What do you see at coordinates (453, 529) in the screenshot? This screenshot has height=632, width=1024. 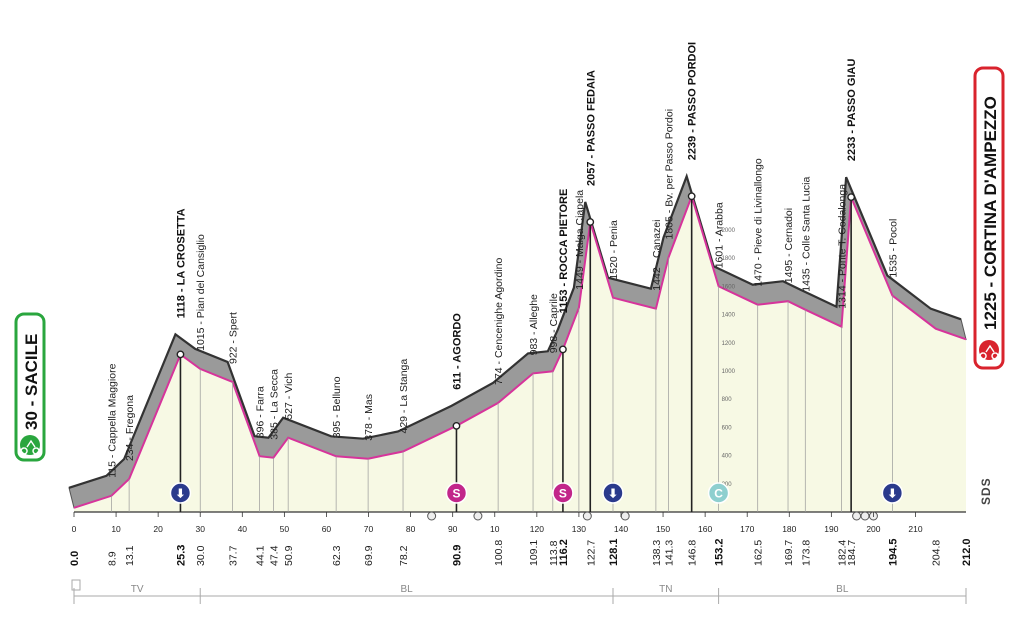 I see `km-tick-label: 90` at bounding box center [453, 529].